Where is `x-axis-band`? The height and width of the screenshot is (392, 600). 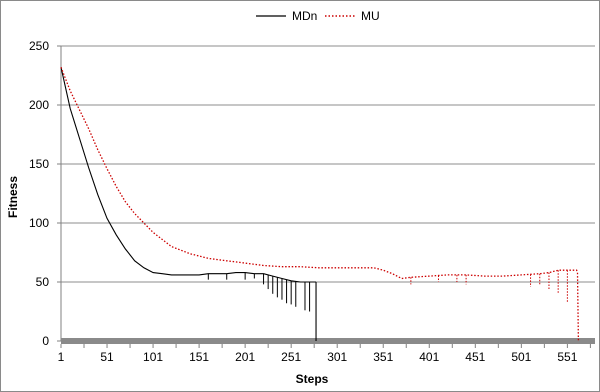
x-axis-band is located at coordinates (328, 341).